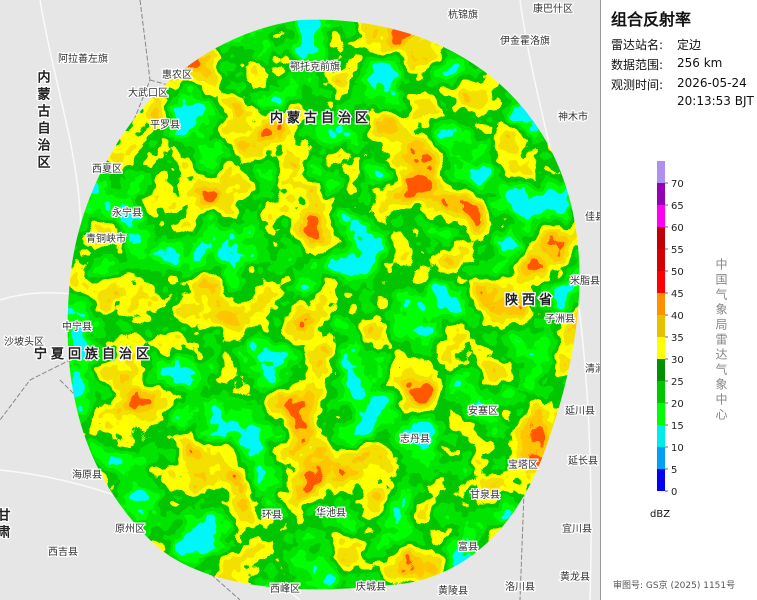 The image size is (757, 600). I want to click on place-label: 宝塔区, so click(523, 464).